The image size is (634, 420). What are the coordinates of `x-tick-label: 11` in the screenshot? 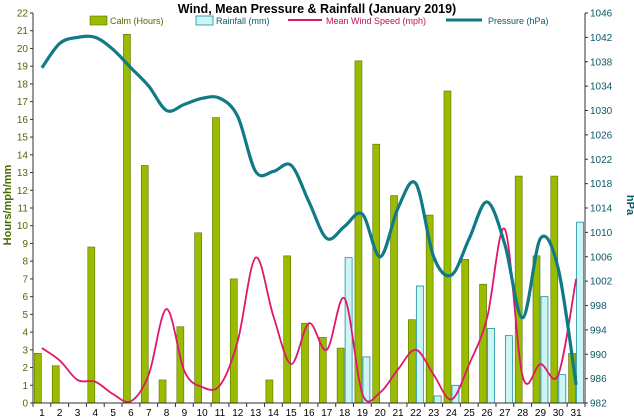 It's located at (220, 413).